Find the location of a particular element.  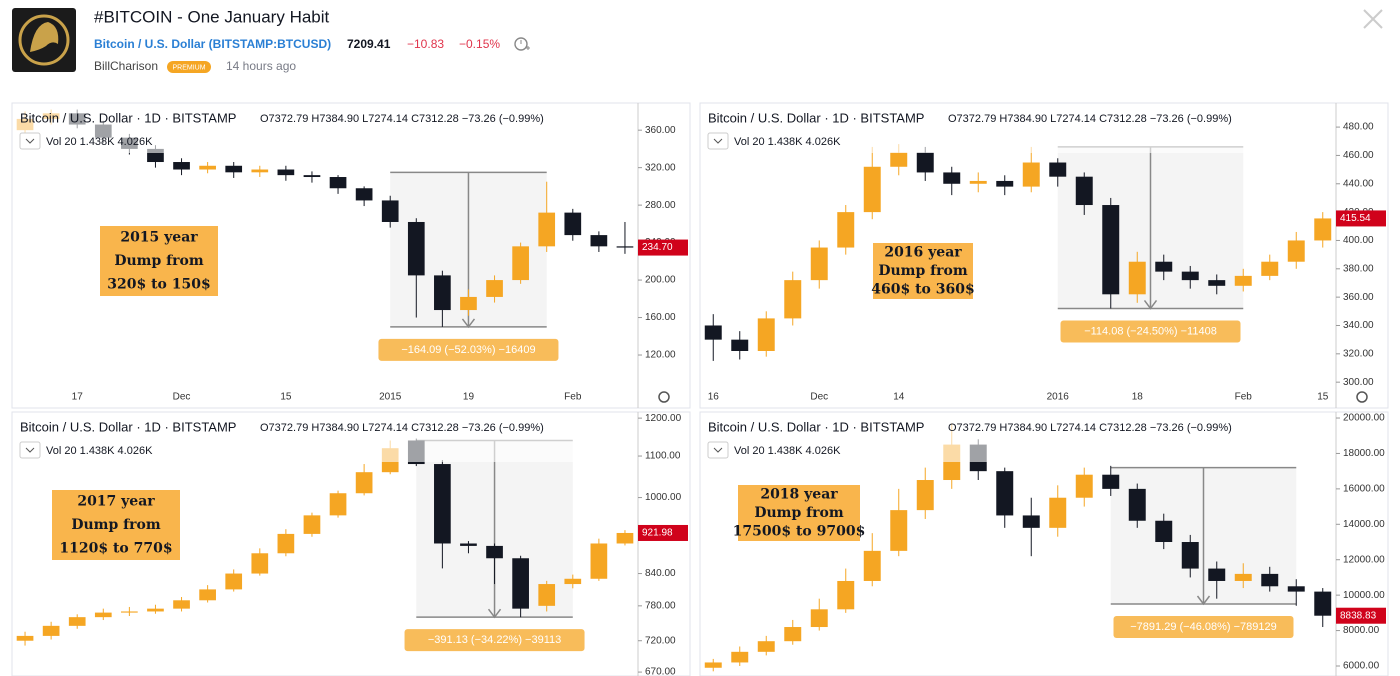

y-tick-label: 280.00 is located at coordinates (660, 205).